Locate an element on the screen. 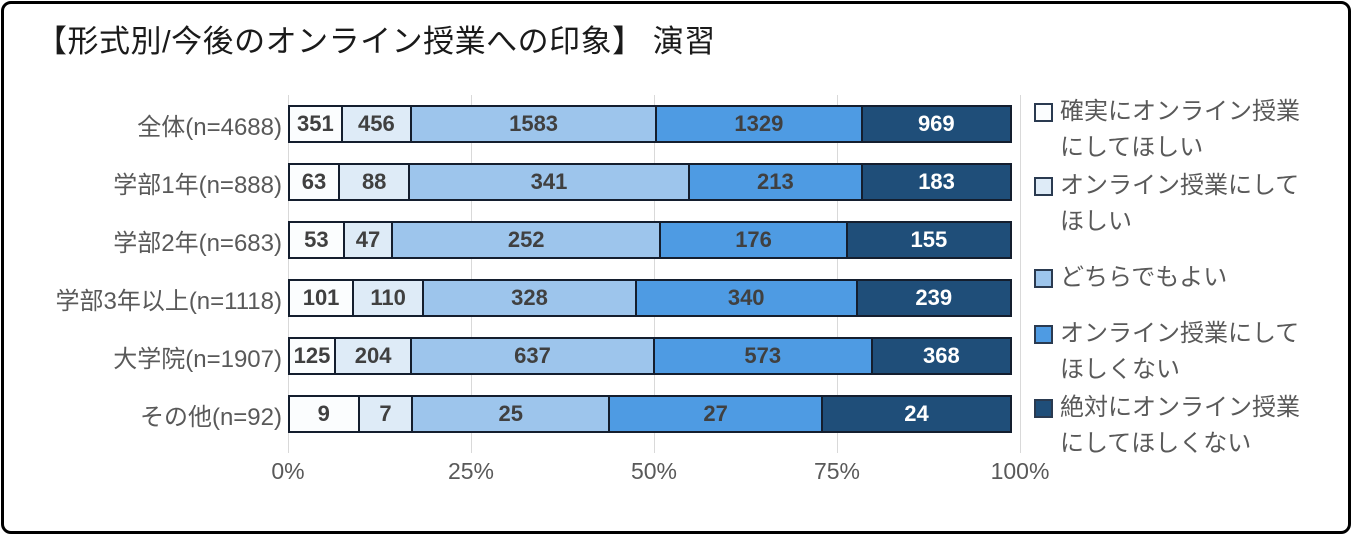 The width and height of the screenshot is (1352, 535). legend-item-label: 確実にオンライン授業にしてほしい is located at coordinates (1180, 129).